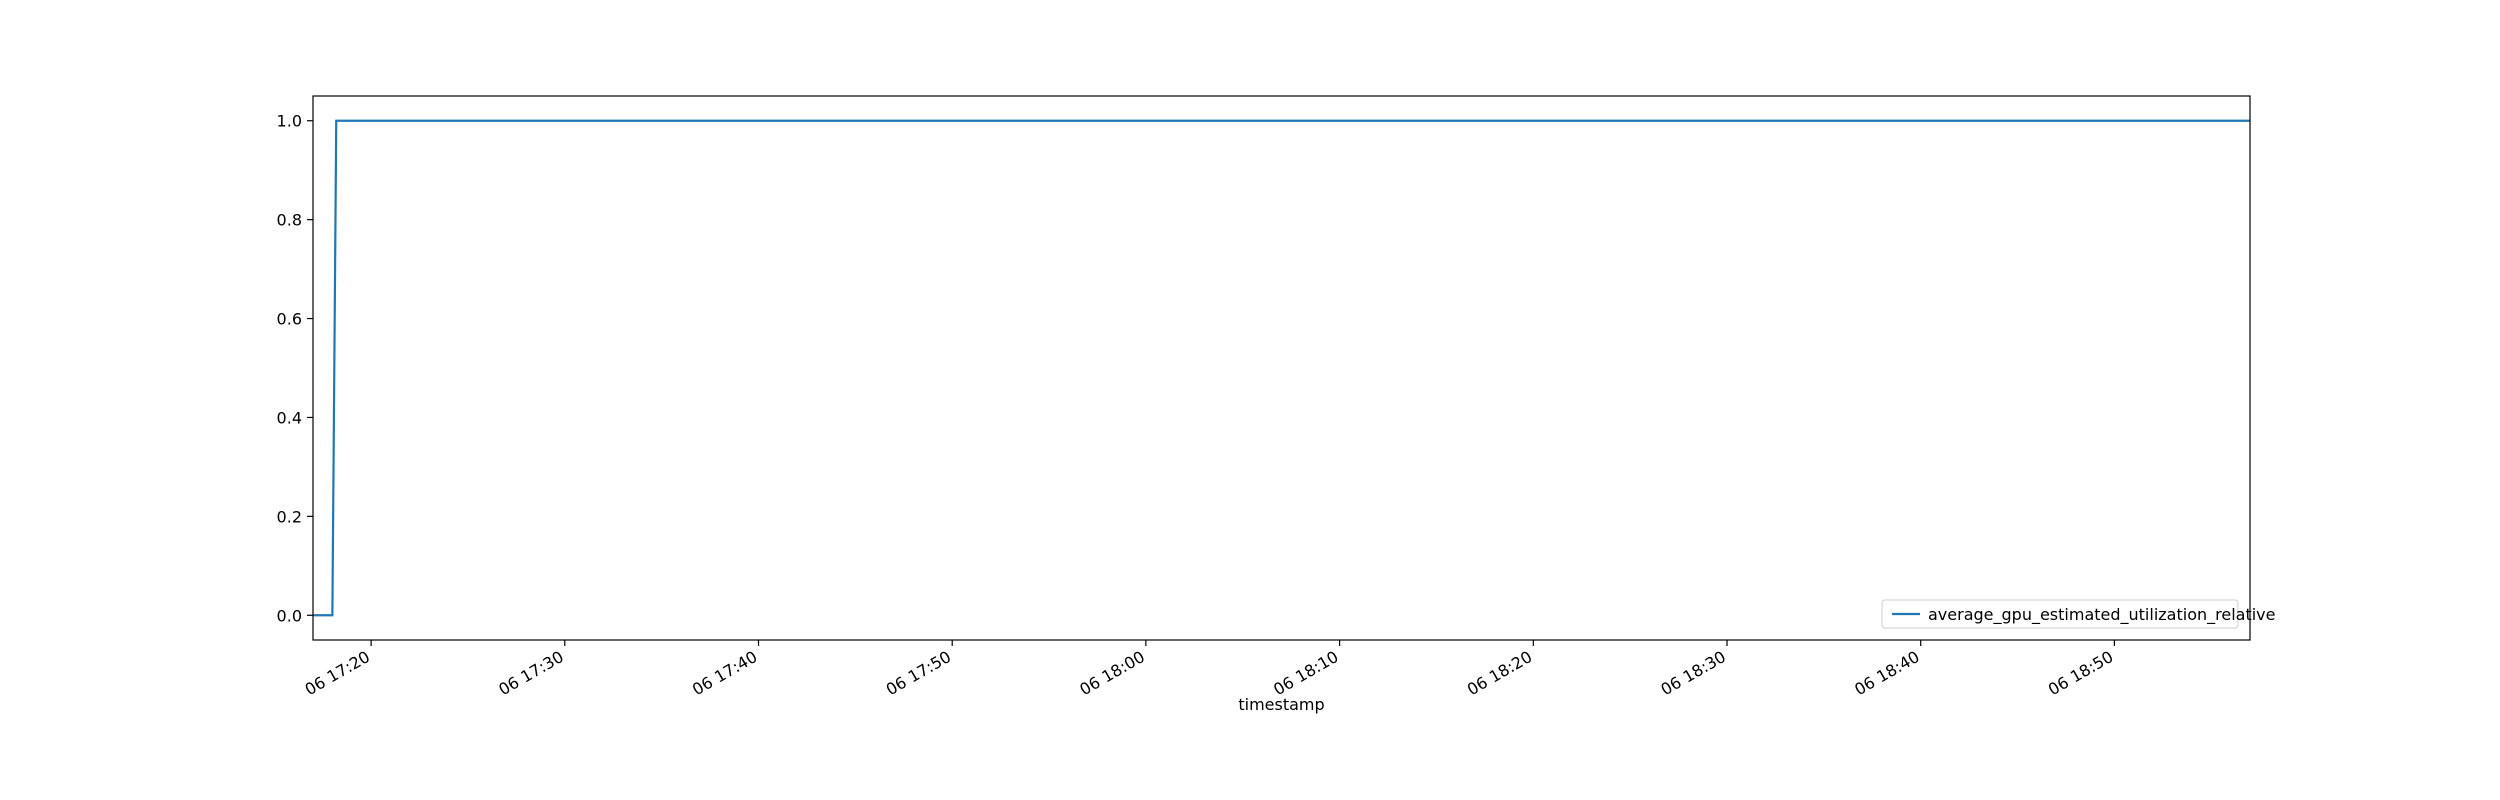 The width and height of the screenshot is (2500, 800). I want to click on x-tick-label: 06 18:10, so click(1305, 673).